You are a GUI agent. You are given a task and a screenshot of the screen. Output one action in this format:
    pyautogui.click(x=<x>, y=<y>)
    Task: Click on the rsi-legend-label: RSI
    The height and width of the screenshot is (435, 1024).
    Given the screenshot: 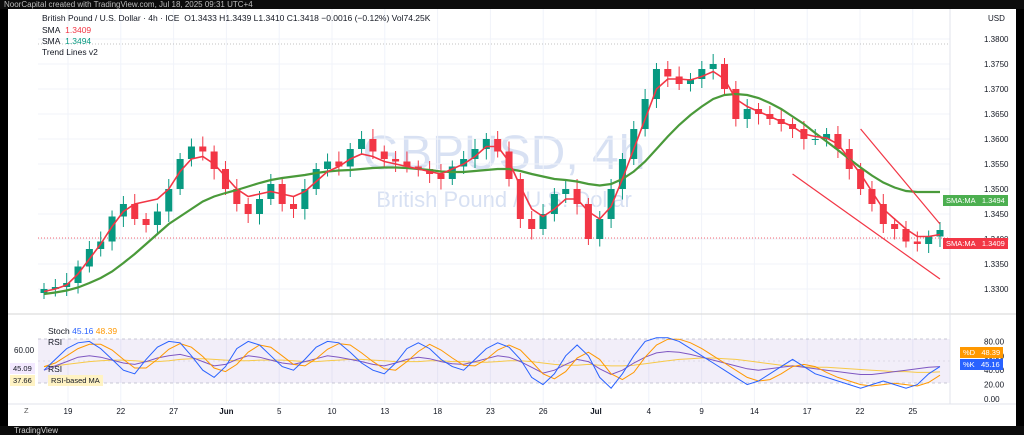 What is the action you would take?
    pyautogui.click(x=55, y=342)
    